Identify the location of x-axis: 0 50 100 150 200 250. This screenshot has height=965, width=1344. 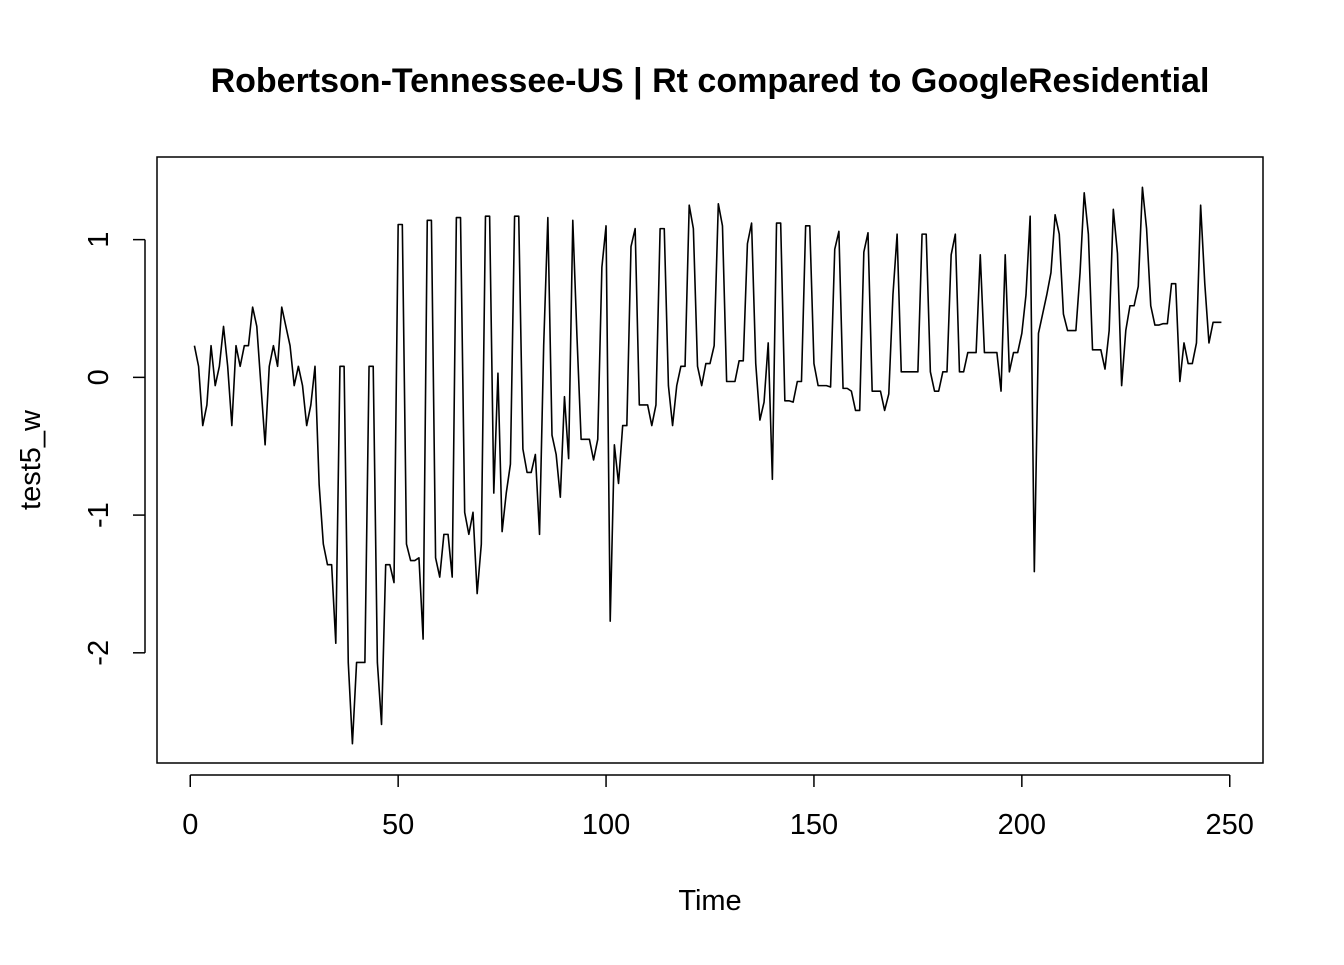
(718, 807).